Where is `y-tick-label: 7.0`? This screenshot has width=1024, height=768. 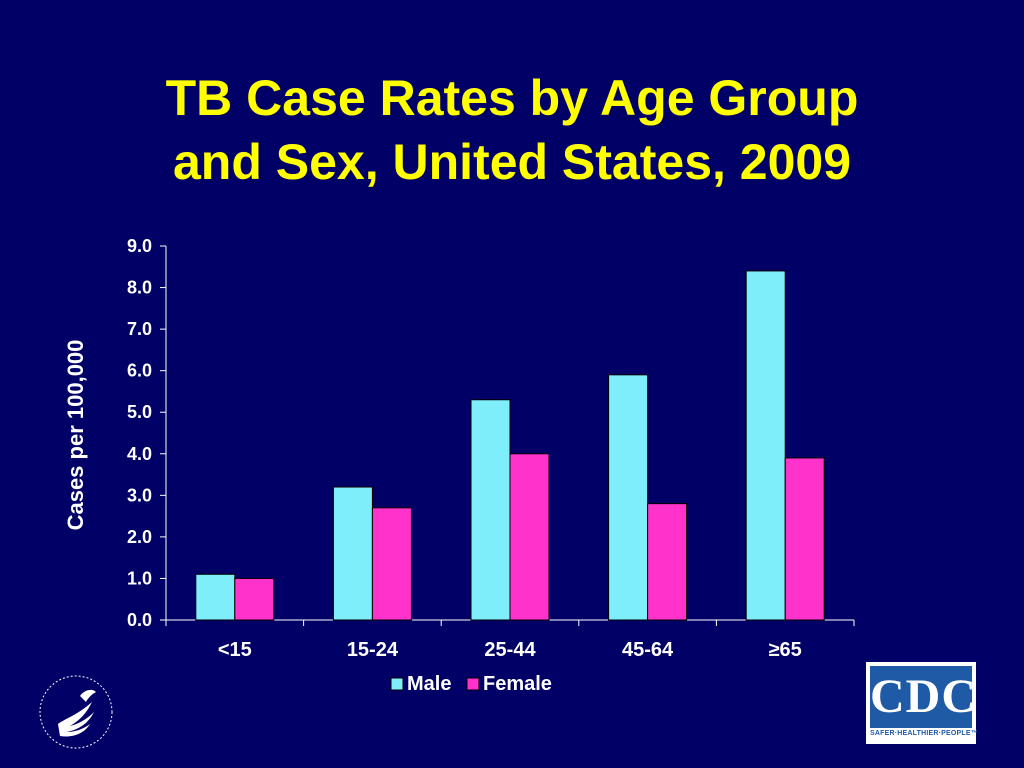 y-tick-label: 7.0 is located at coordinates (139, 329).